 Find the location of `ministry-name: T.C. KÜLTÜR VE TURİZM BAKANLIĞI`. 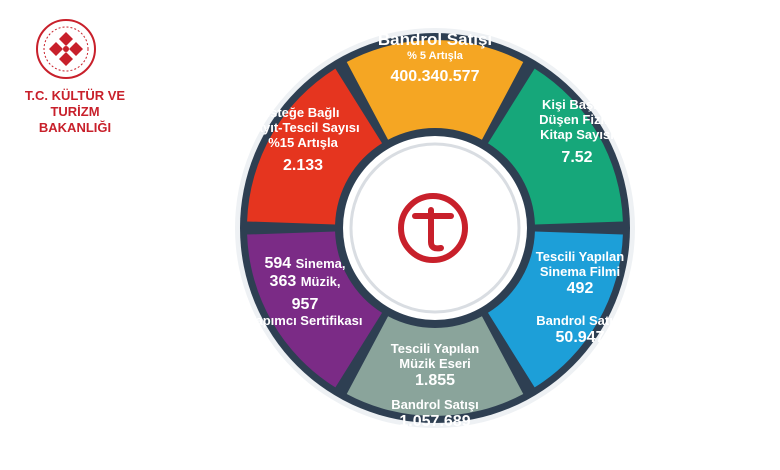

ministry-name: T.C. KÜLTÜR VE TURİZM BAKANLIĞI is located at coordinates (75, 112).